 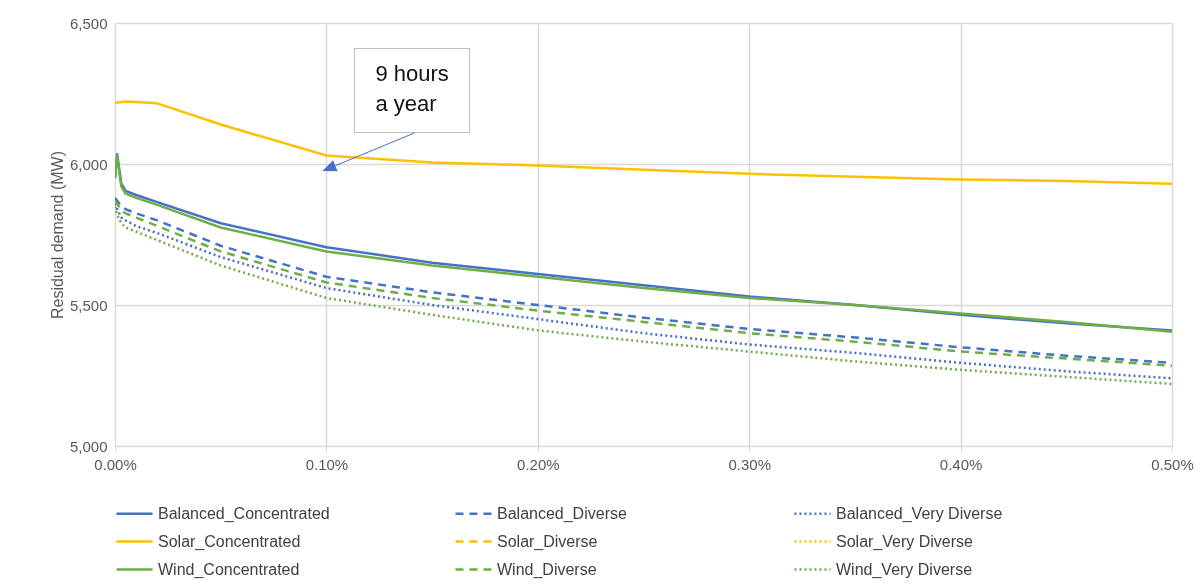 What do you see at coordinates (244, 513) in the screenshot?
I see `legend-label: Balanced_Concentrated` at bounding box center [244, 513].